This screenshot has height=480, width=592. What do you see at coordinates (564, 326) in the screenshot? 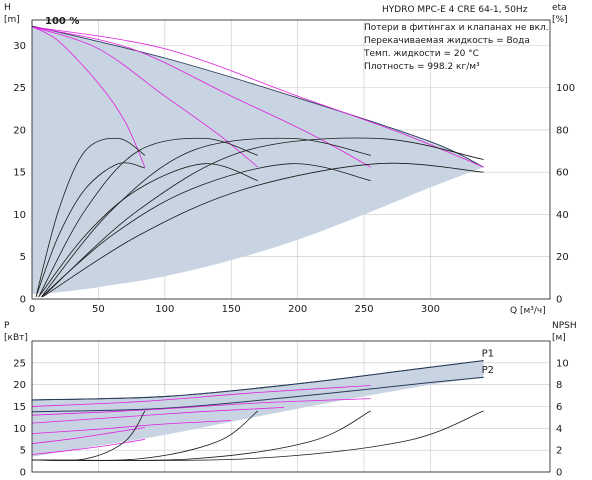
I see `y-right-axis-label: NPSH` at bounding box center [564, 326].